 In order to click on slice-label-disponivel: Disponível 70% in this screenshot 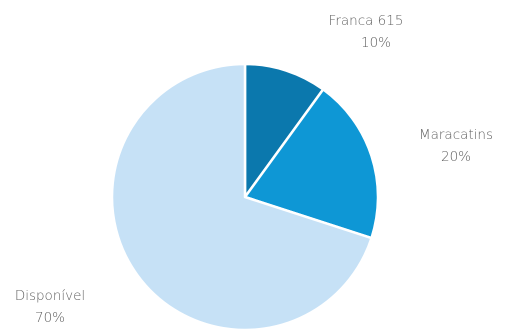, I will do `click(50, 307)`.